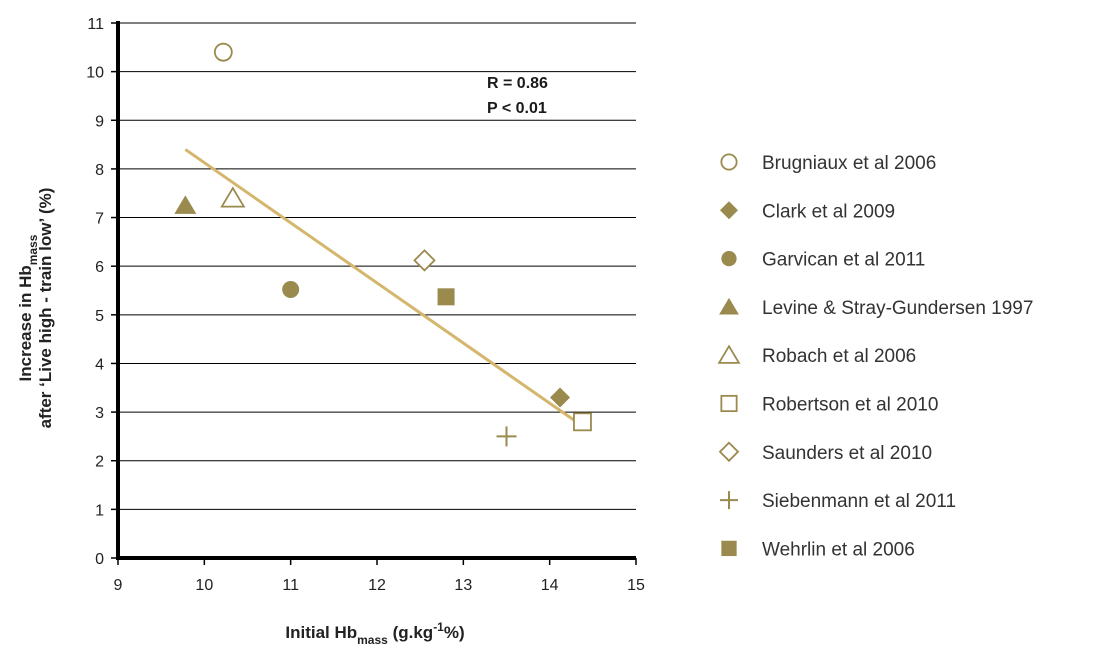 The width and height of the screenshot is (1102, 651). Describe the element at coordinates (99, 121) in the screenshot. I see `y-tick-label: 9` at that location.